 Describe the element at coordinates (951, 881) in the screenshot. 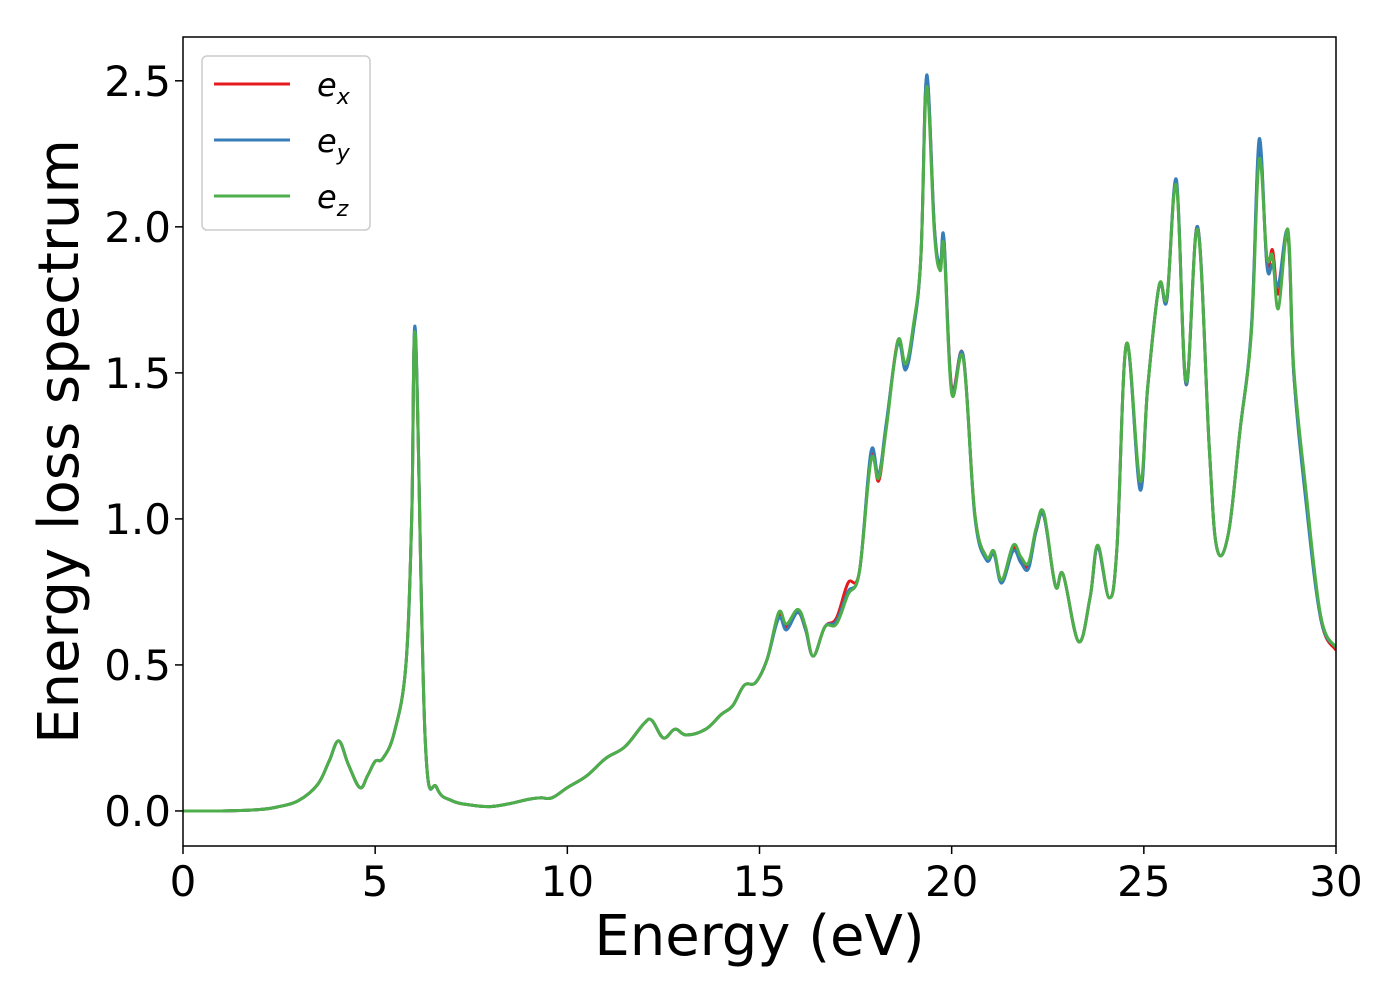

I see `x-tick-label: 20` at that location.